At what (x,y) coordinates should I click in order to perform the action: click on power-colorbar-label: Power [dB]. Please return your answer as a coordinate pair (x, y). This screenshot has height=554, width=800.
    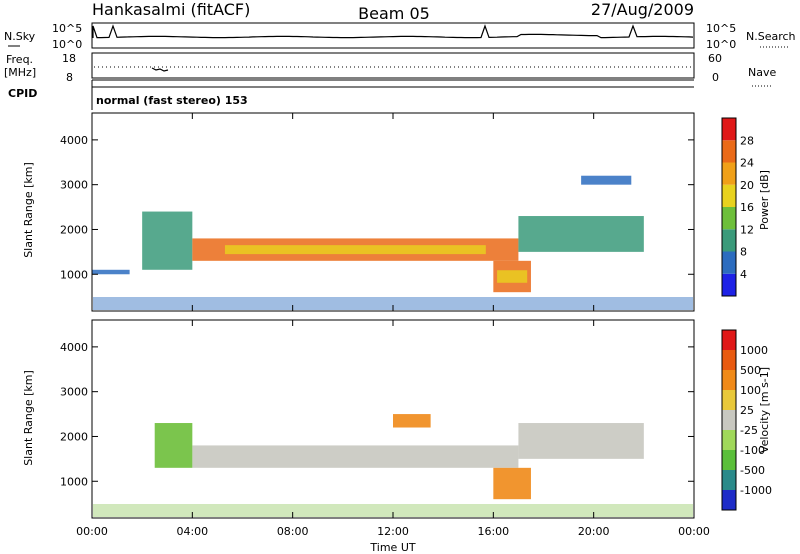
    Looking at the image, I should click on (764, 200).